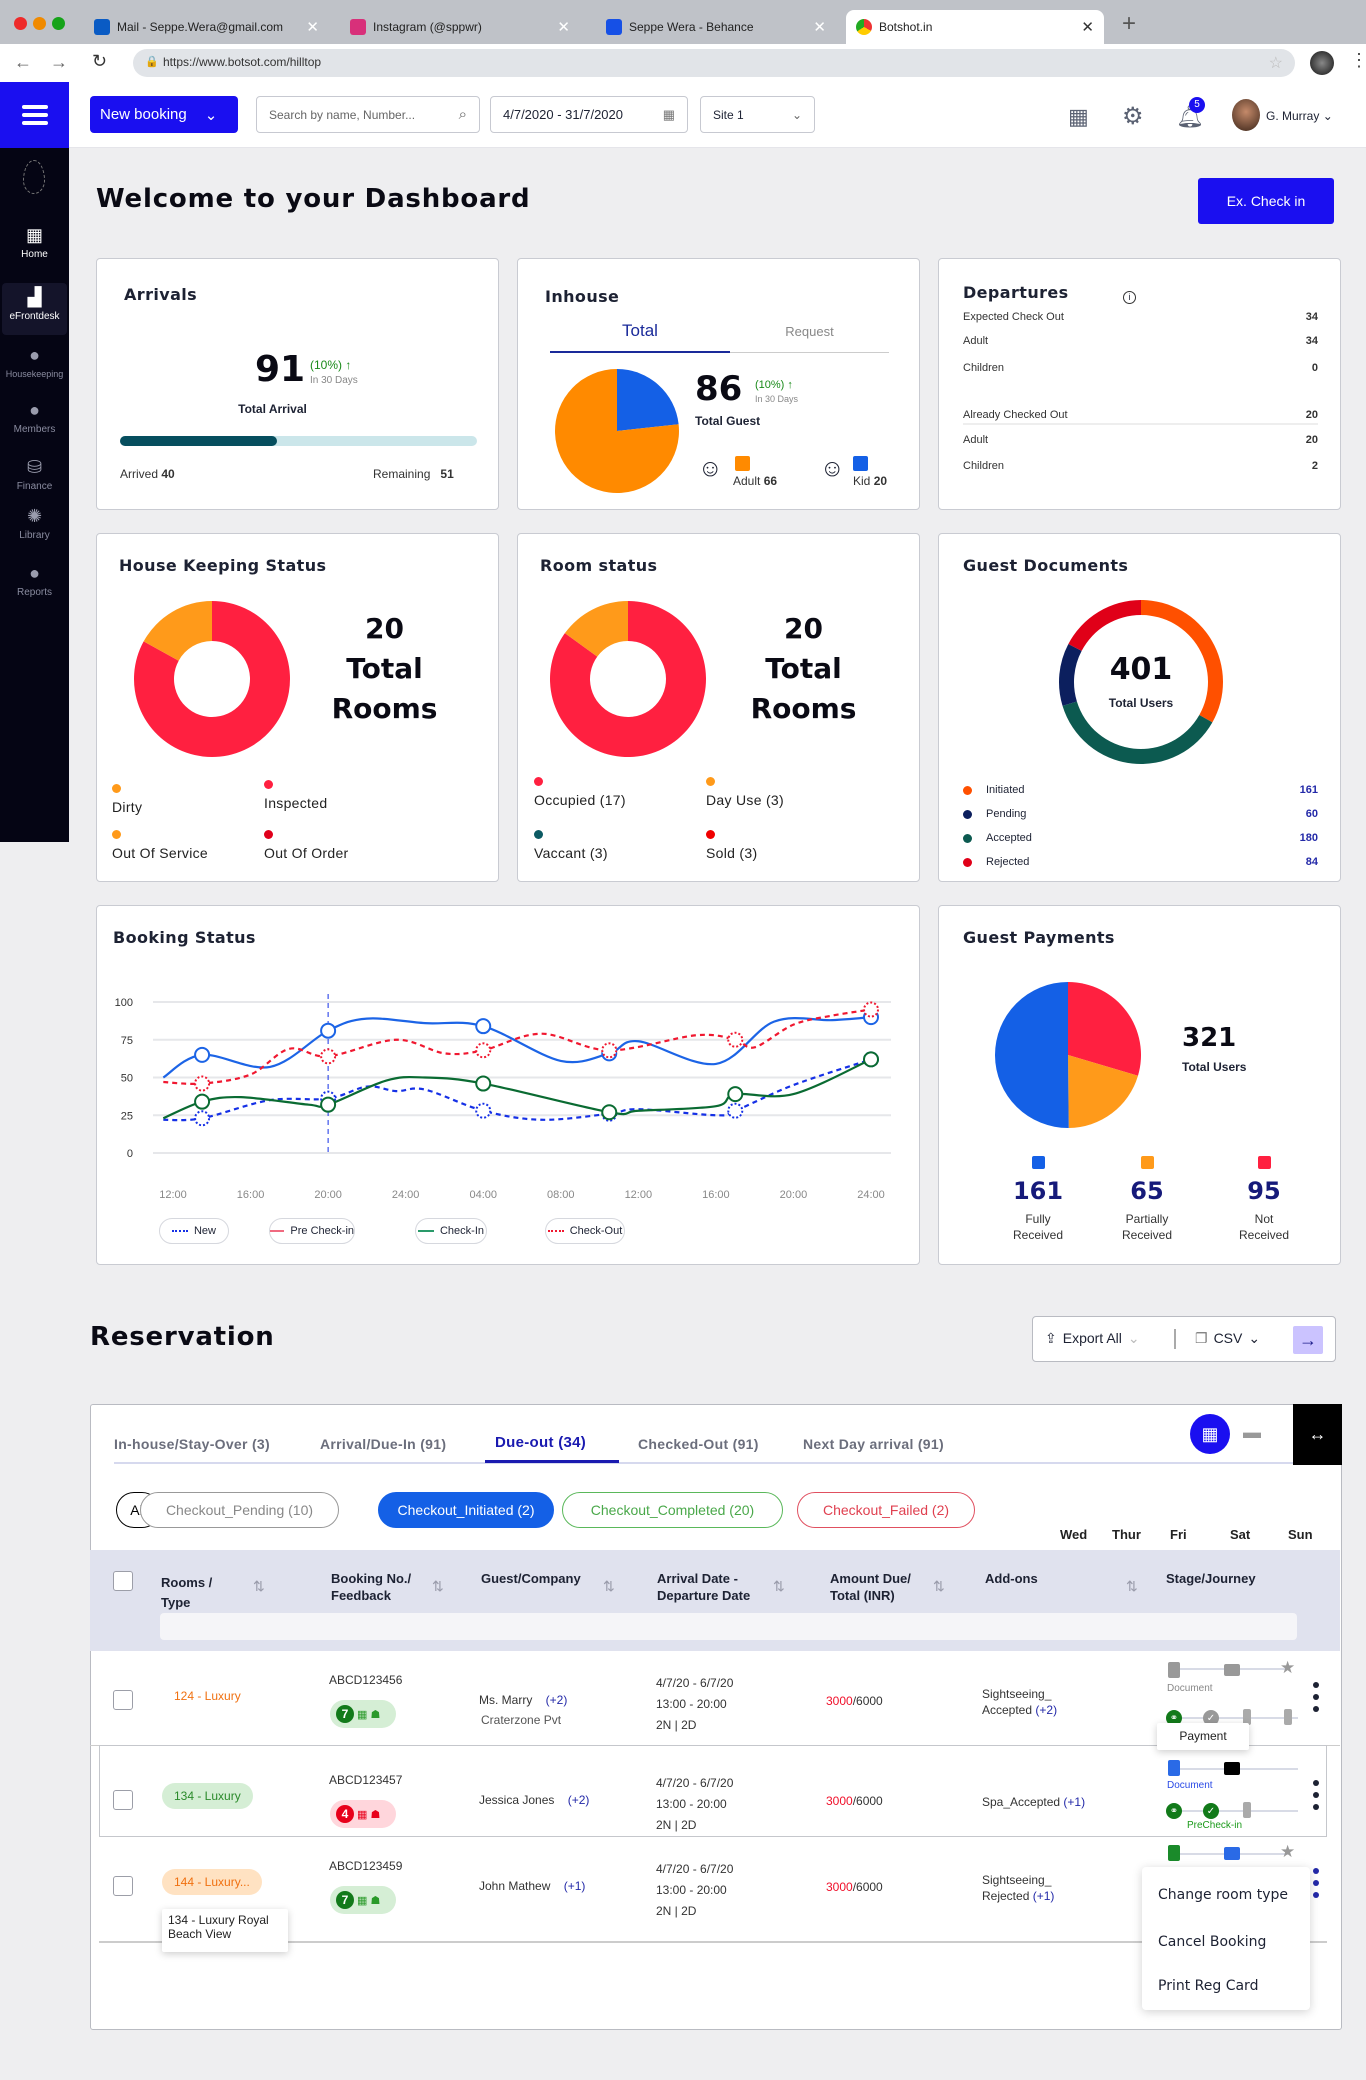 This screenshot has width=1366, height=2080. Describe the element at coordinates (1322, 63) in the screenshot. I see `profile-avatar` at that location.